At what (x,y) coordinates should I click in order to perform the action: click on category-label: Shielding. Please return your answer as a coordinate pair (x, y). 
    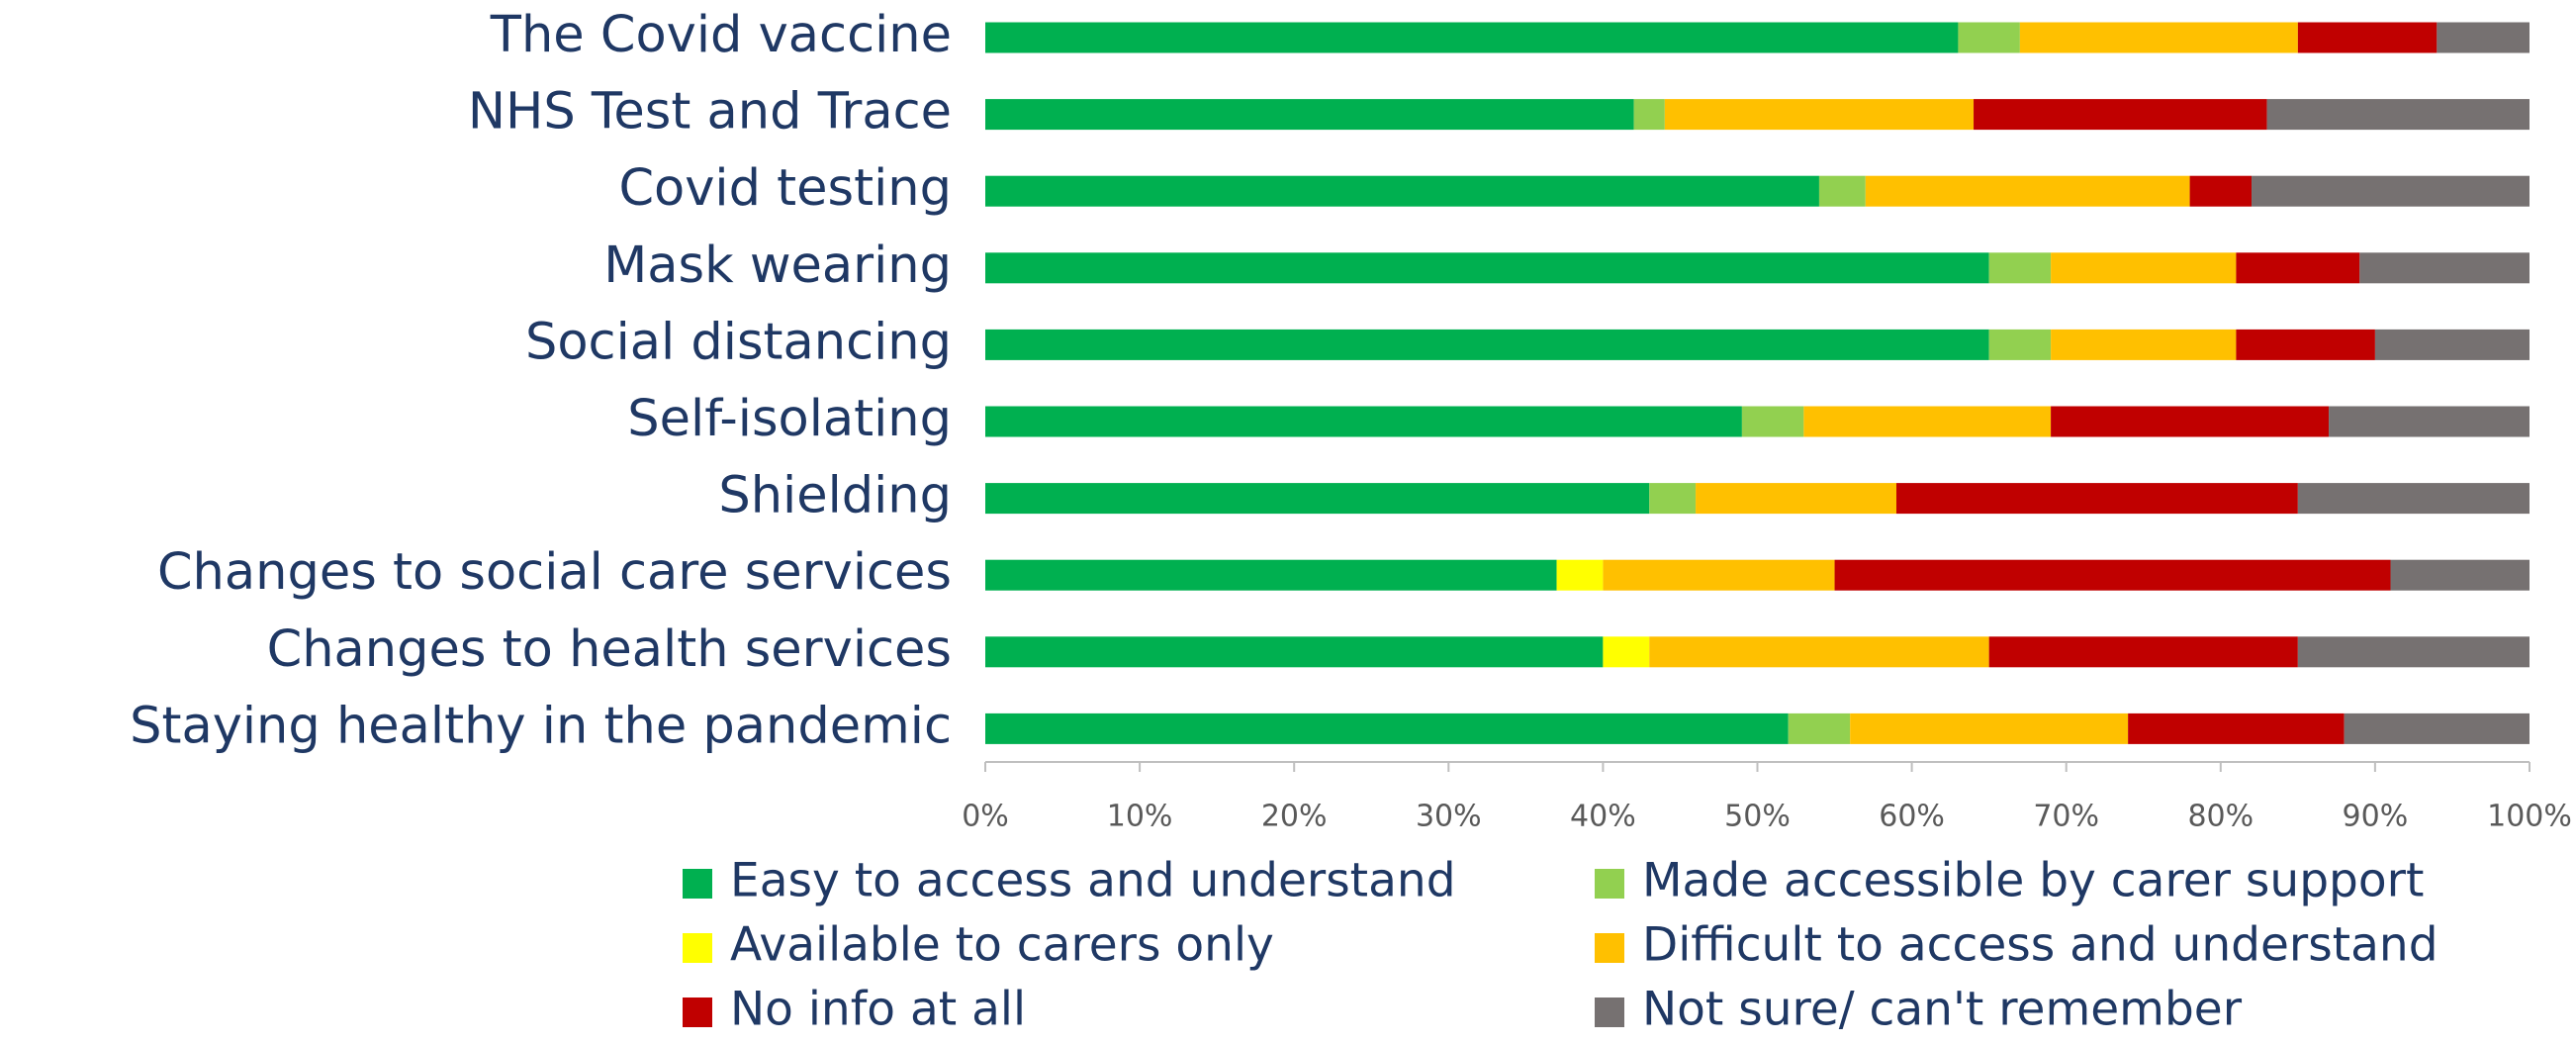
    Looking at the image, I should click on (835, 496).